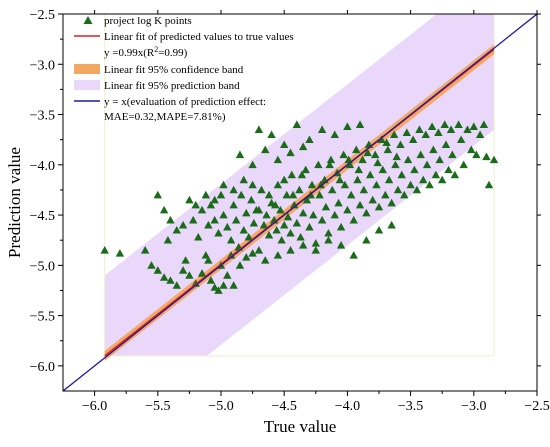  Describe the element at coordinates (174, 70) in the screenshot. I see `legend-label-confidence: Linear fit 95% confidence band` at that location.